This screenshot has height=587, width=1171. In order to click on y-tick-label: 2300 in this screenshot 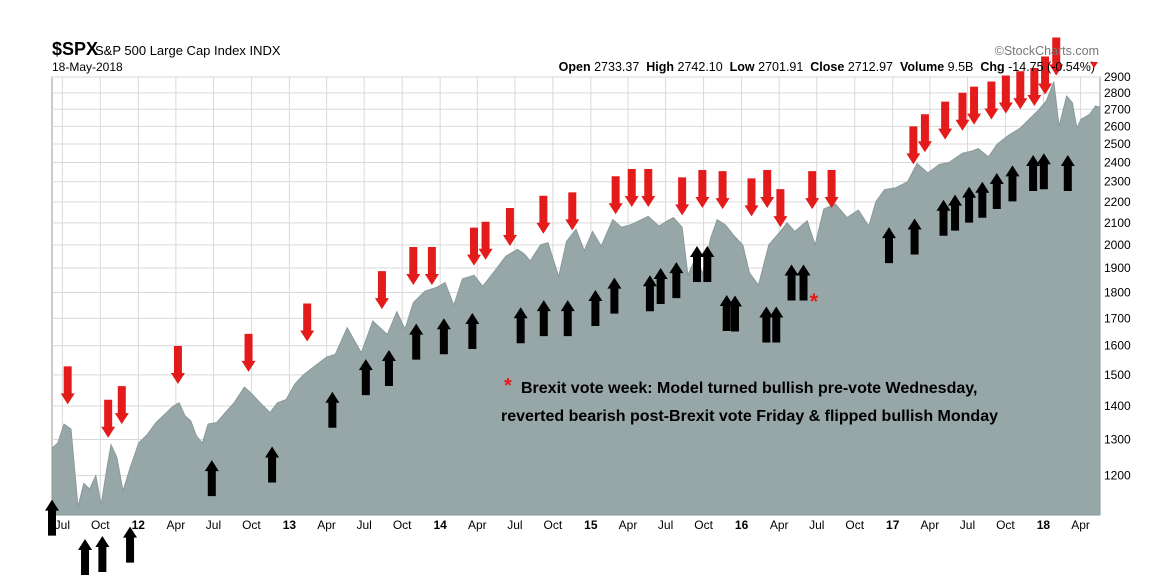, I will do `click(1117, 182)`.